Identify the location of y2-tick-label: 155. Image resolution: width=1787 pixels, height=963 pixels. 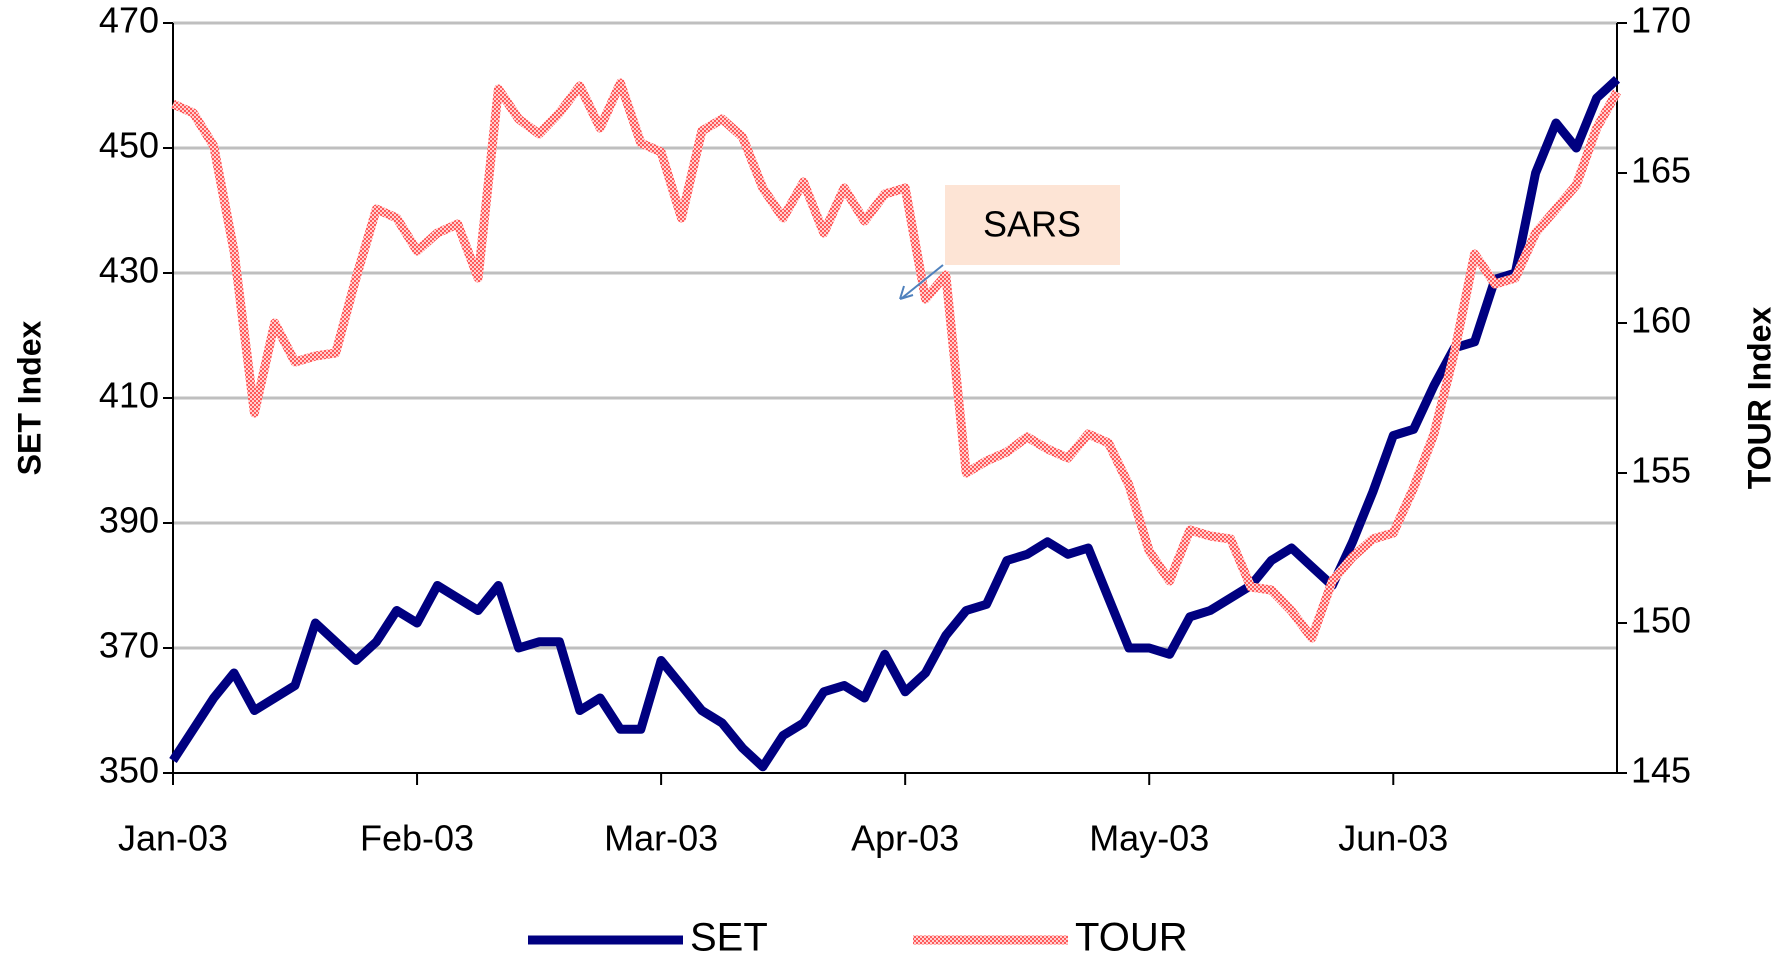
(1661, 470).